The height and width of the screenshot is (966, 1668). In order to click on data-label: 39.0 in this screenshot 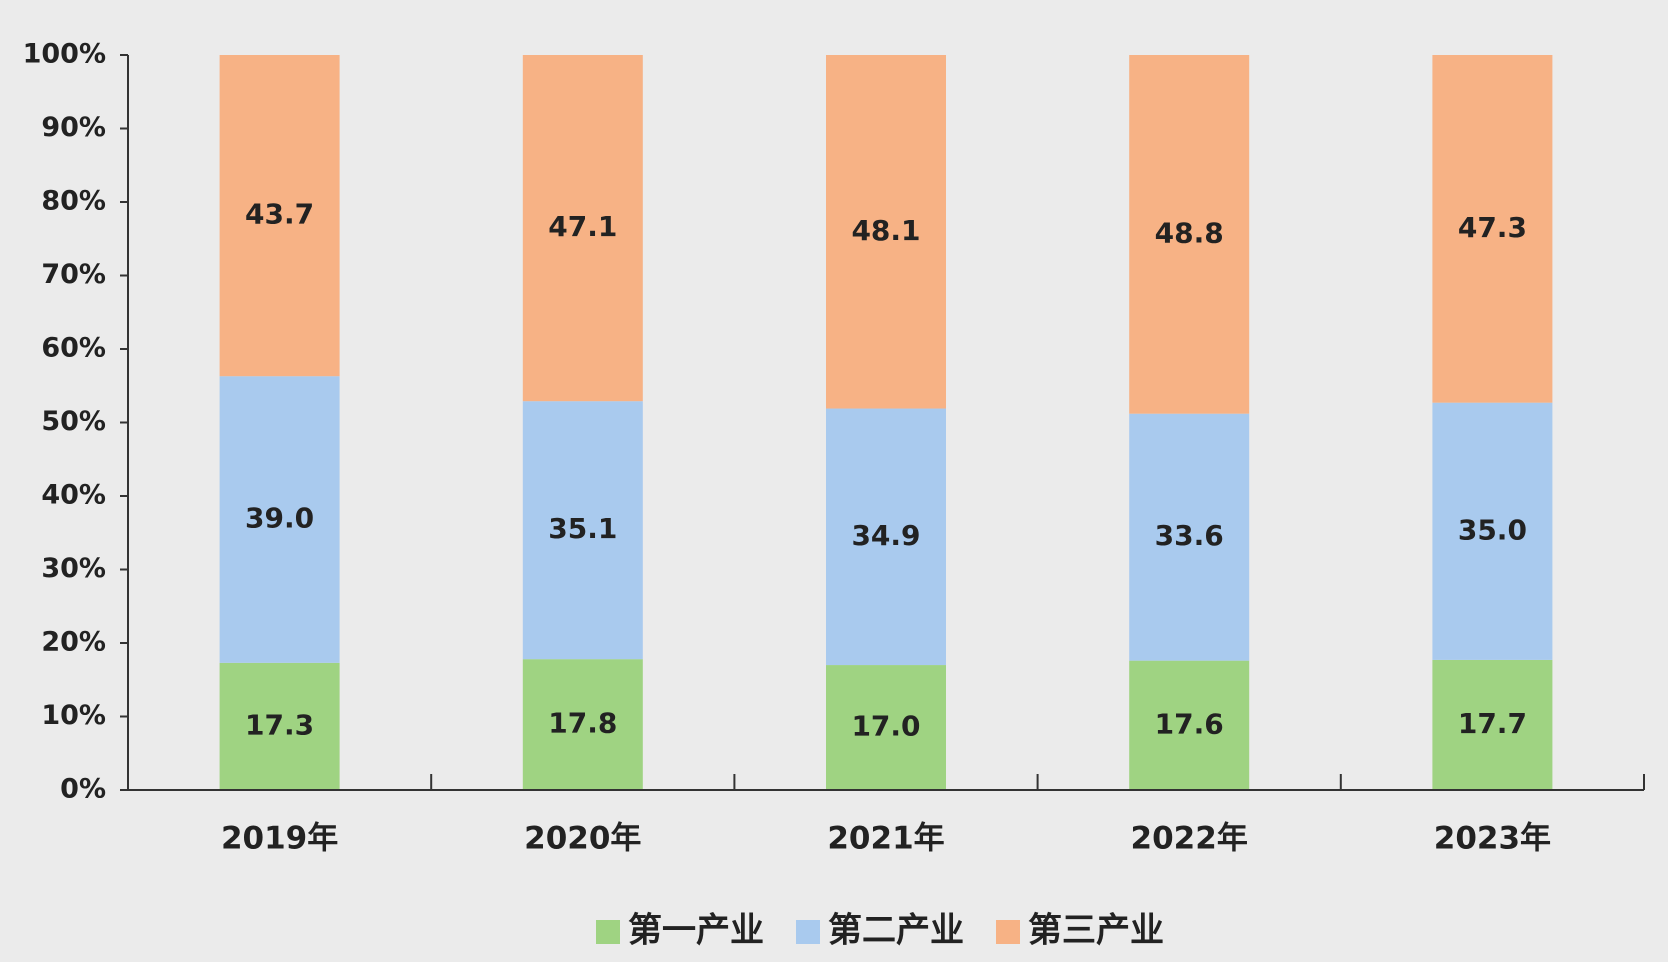, I will do `click(279, 518)`.